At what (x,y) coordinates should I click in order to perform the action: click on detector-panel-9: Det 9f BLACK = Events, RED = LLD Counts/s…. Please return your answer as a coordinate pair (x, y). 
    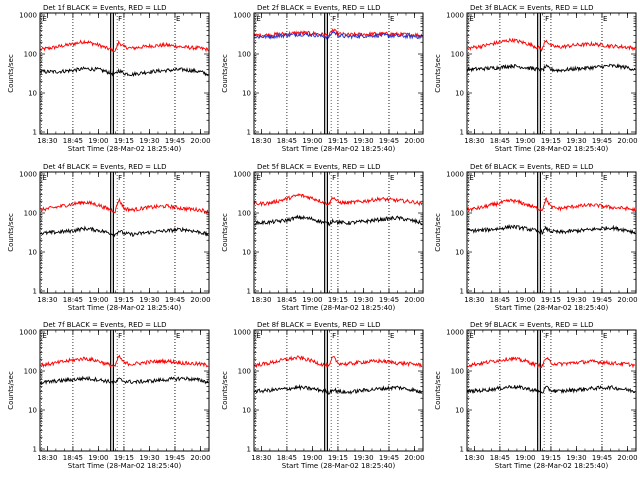
    Looking at the image, I should click on (536, 395).